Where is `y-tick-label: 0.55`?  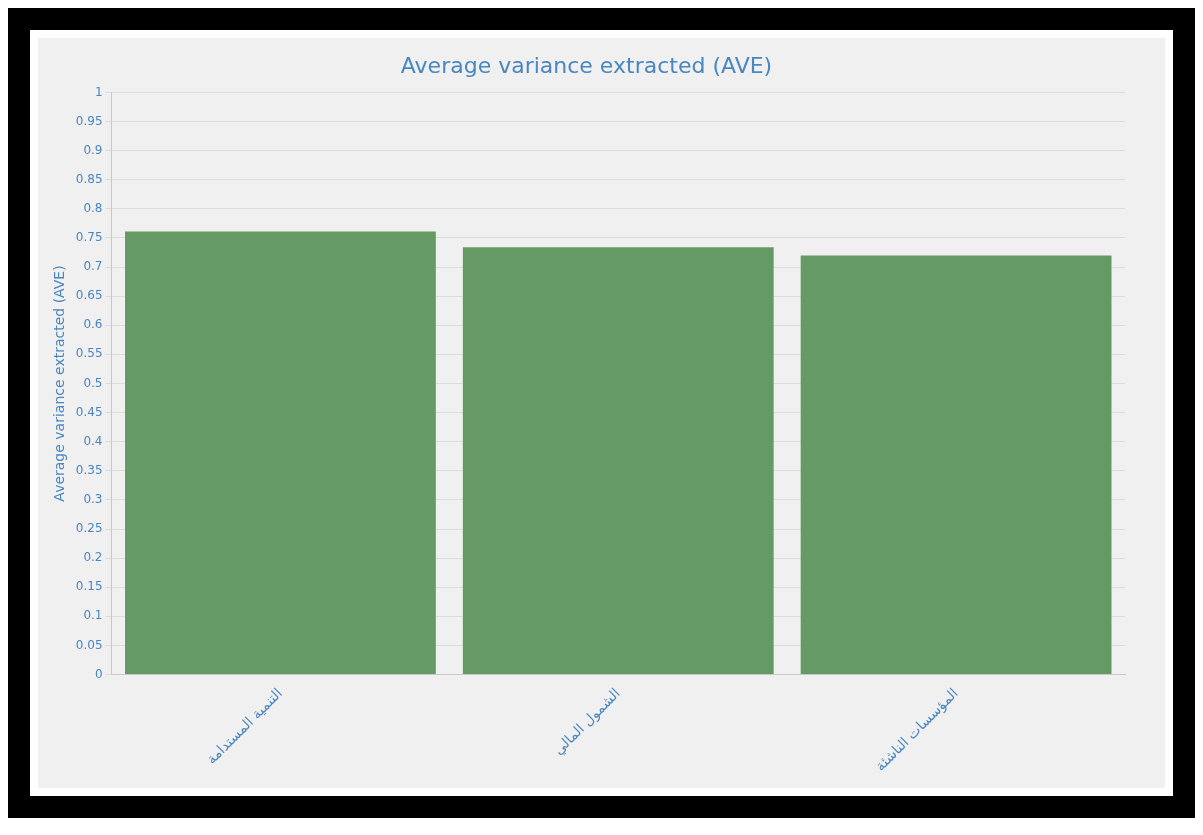 y-tick-label: 0.55 is located at coordinates (89, 353).